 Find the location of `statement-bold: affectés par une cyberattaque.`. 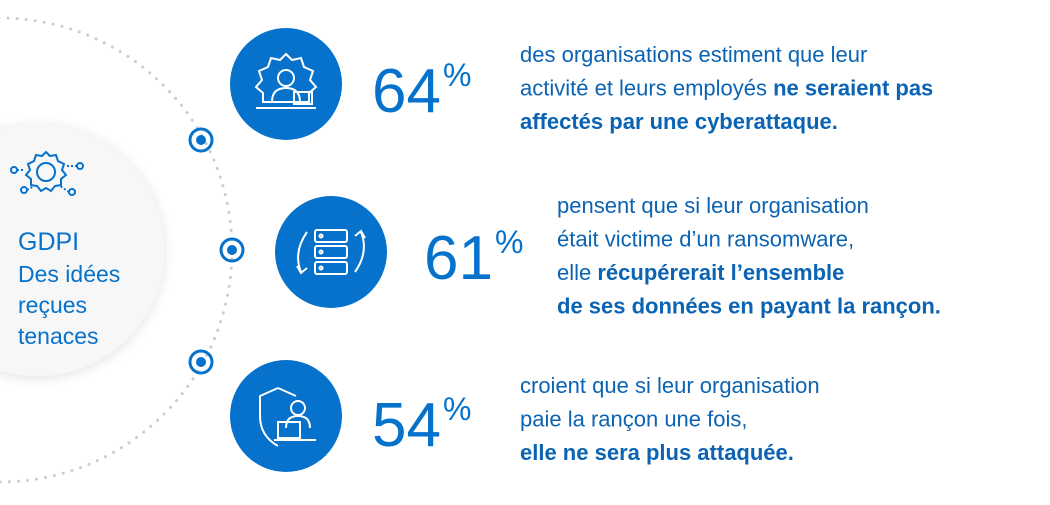

statement-bold: affectés par une cyberattaque. is located at coordinates (679, 121).